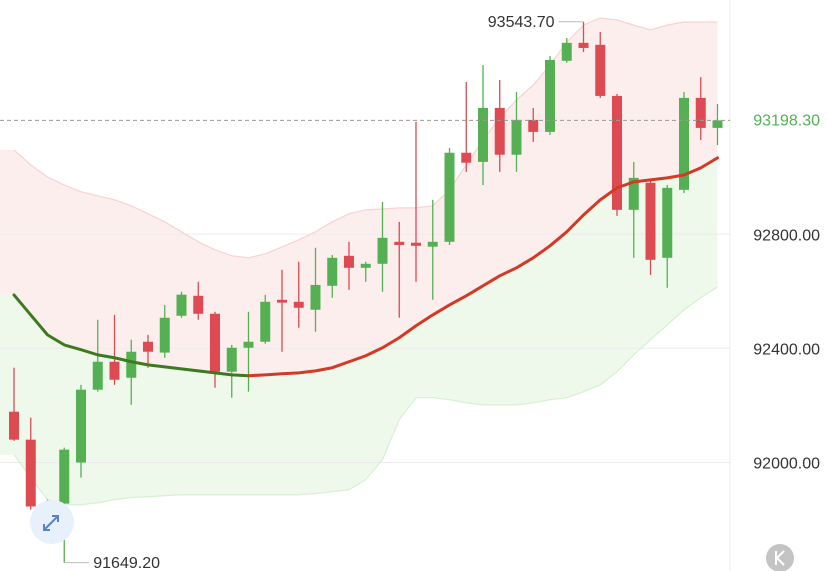 The image size is (829, 571). I want to click on y-tick-label: 92400.00, so click(786, 350).